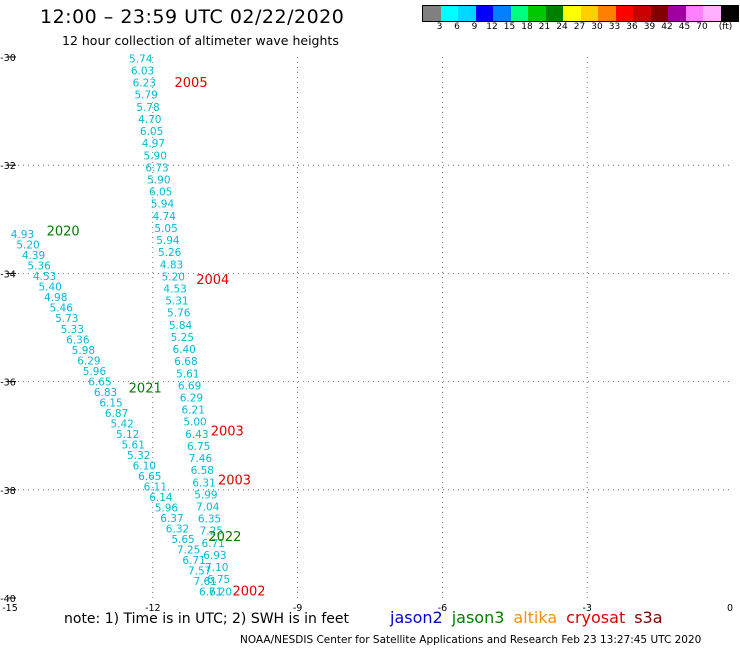 The width and height of the screenshot is (740, 650). What do you see at coordinates (203, 483) in the screenshot?
I see `wave-height-label: 6.31` at bounding box center [203, 483].